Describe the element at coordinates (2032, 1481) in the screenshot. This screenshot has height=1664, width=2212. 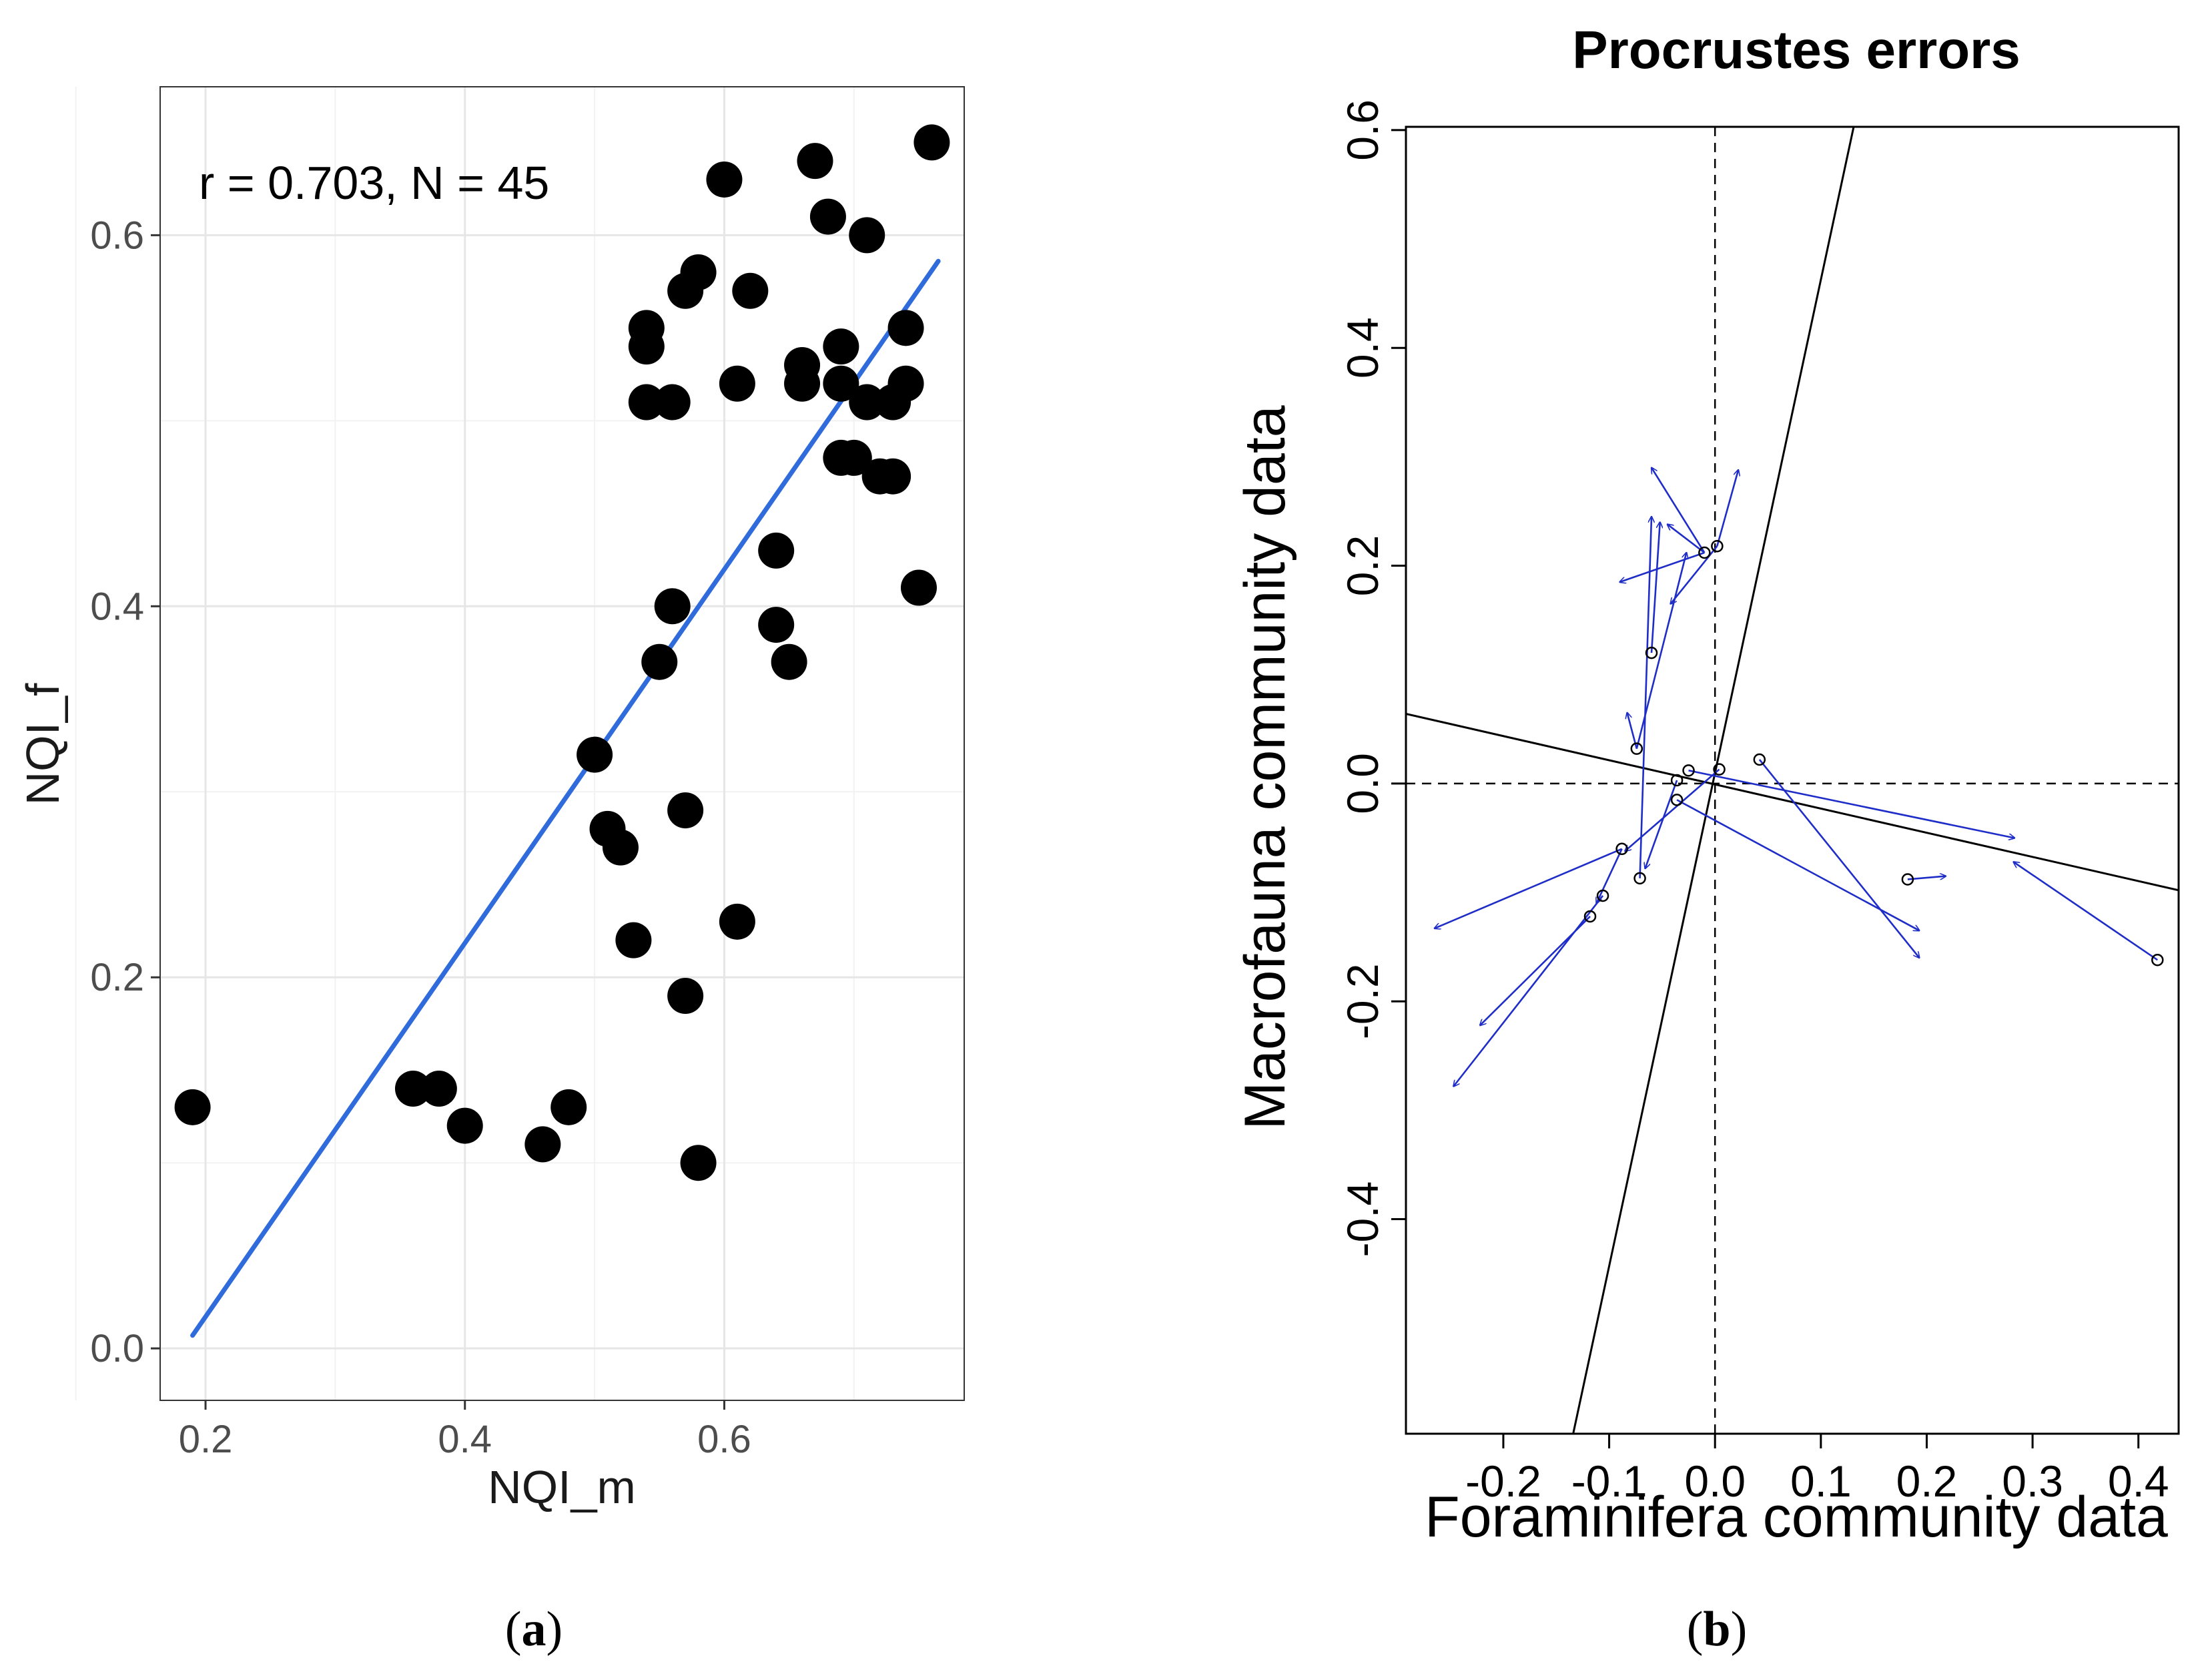
I see `panel-b-x-tick-label: 0.3` at that location.